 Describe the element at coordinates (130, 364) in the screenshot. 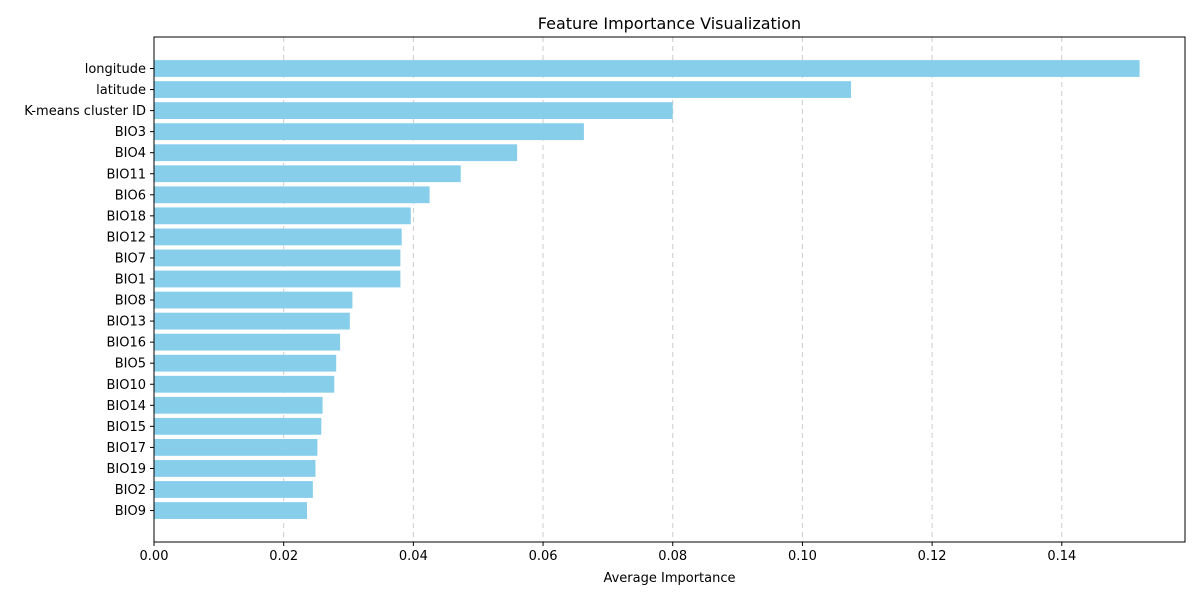

I see `y-tick-label: BIO5` at that location.